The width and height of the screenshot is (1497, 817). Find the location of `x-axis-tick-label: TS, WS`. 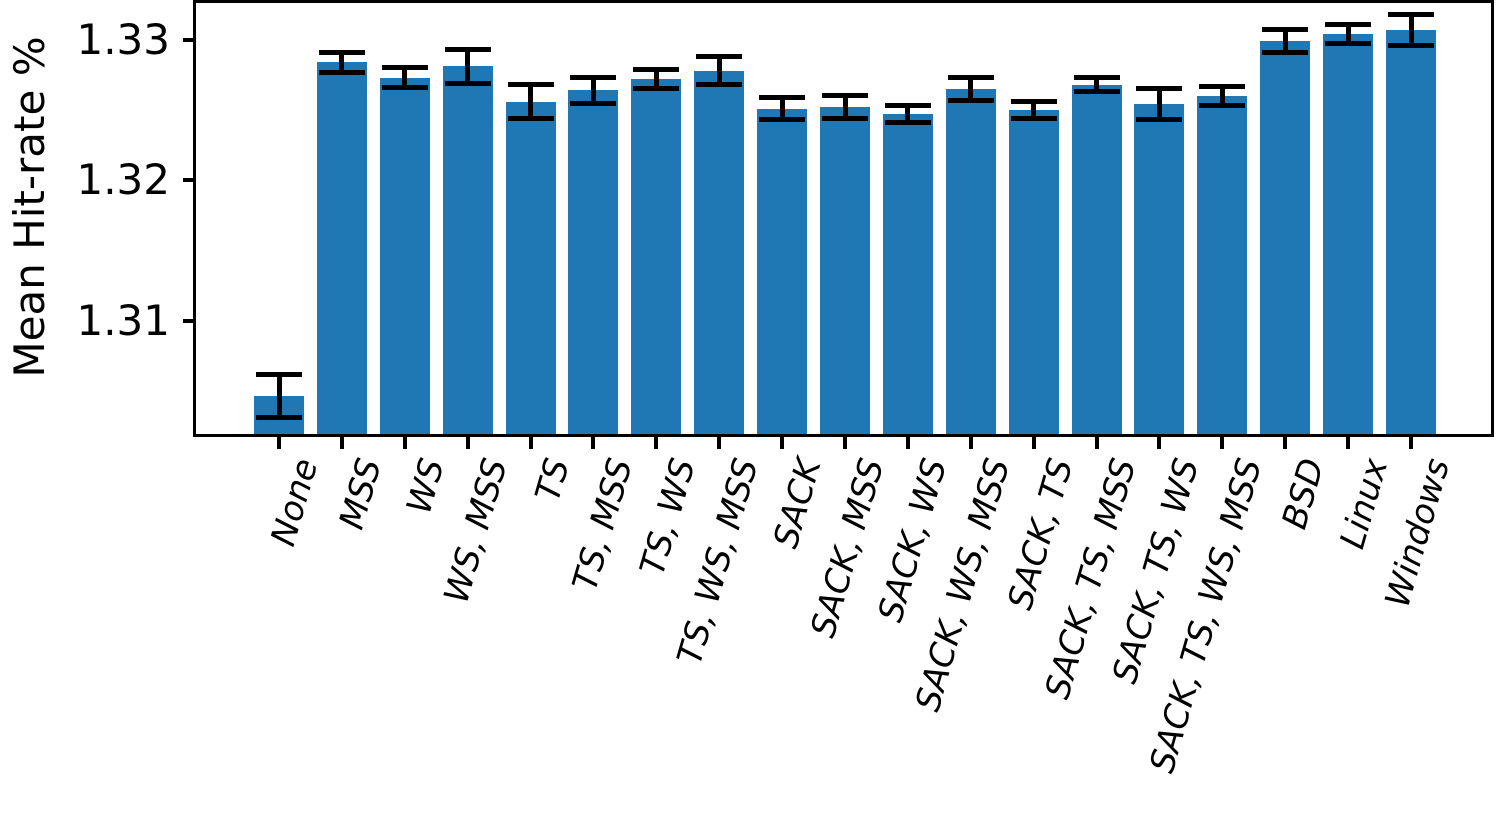

x-axis-tick-label: TS, WS is located at coordinates (668, 517).